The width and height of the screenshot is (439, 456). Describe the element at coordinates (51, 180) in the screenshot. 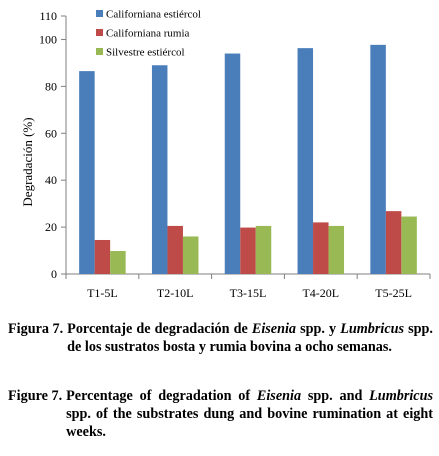

I see `y-tick-label: 40` at that location.